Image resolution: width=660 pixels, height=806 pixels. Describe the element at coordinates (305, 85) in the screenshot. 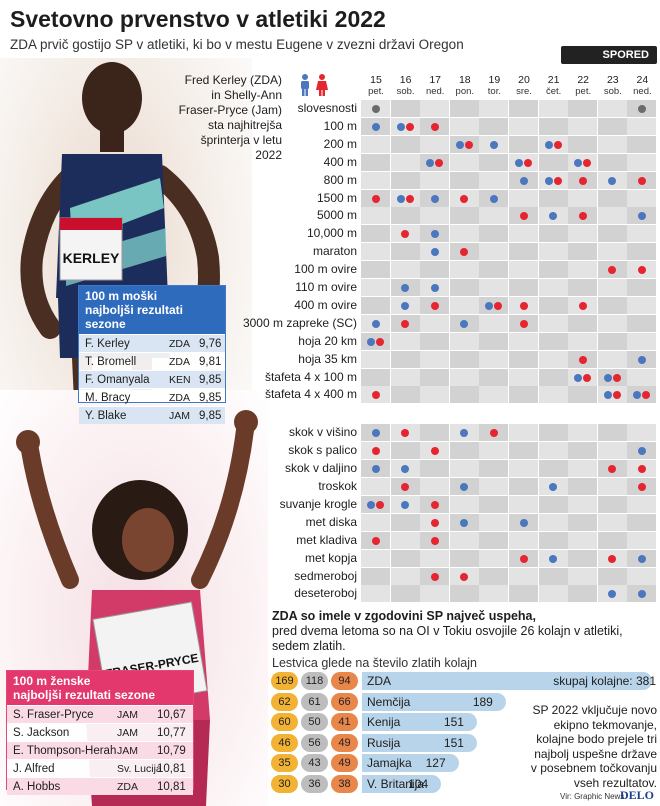

I see `man-icon` at that location.